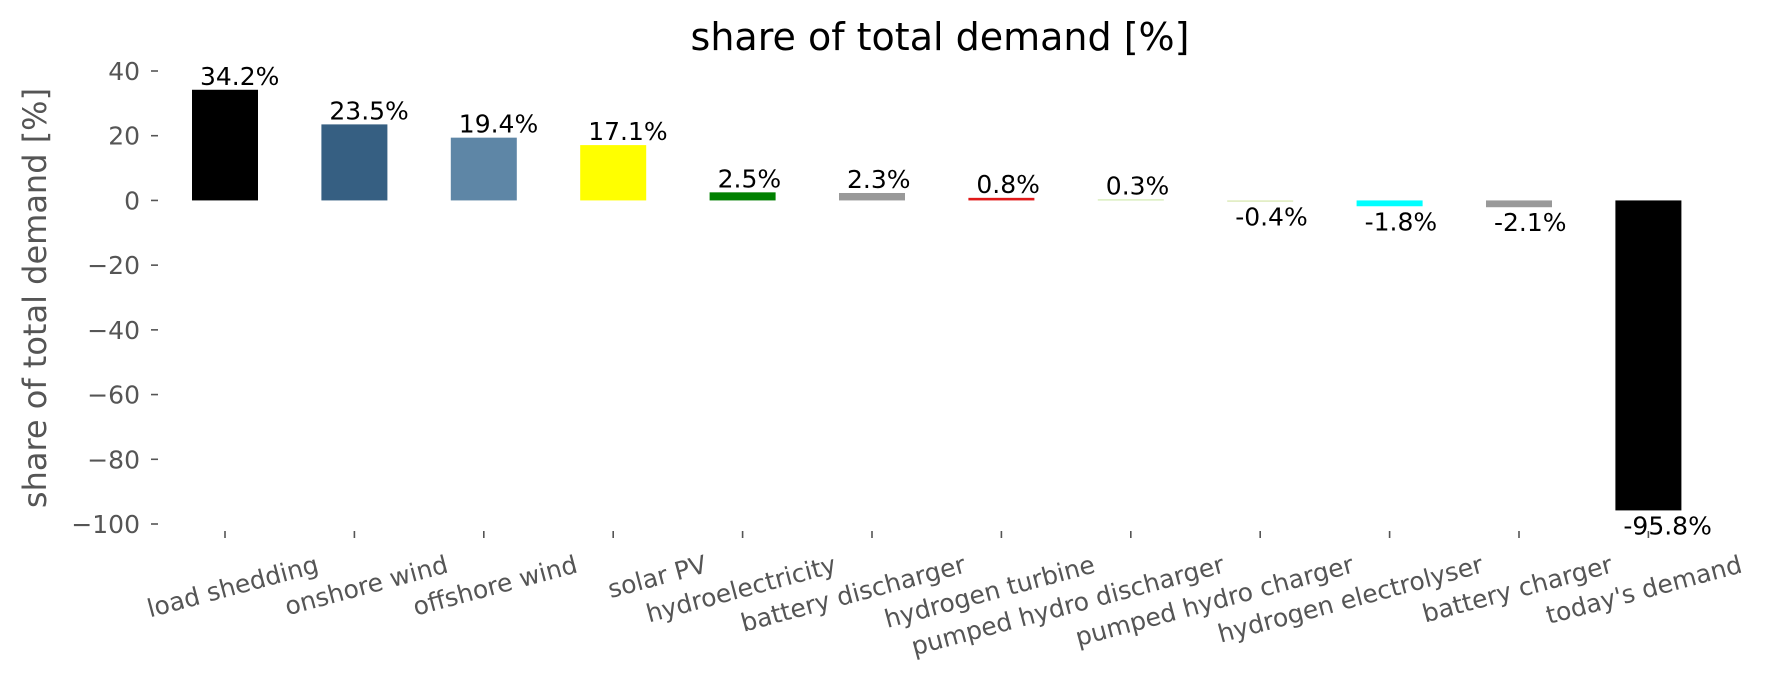  What do you see at coordinates (113, 330) in the screenshot?
I see `y-tick-label: −40` at bounding box center [113, 330].